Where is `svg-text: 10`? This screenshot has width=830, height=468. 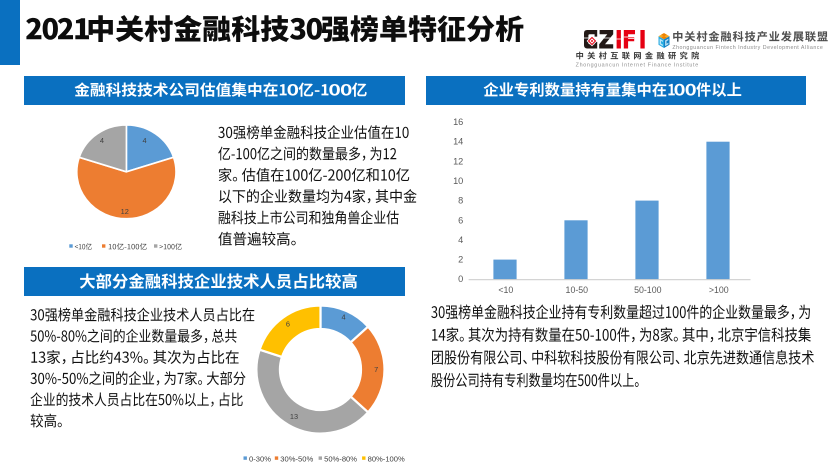 svg-text: 10 is located at coordinates (458, 181).